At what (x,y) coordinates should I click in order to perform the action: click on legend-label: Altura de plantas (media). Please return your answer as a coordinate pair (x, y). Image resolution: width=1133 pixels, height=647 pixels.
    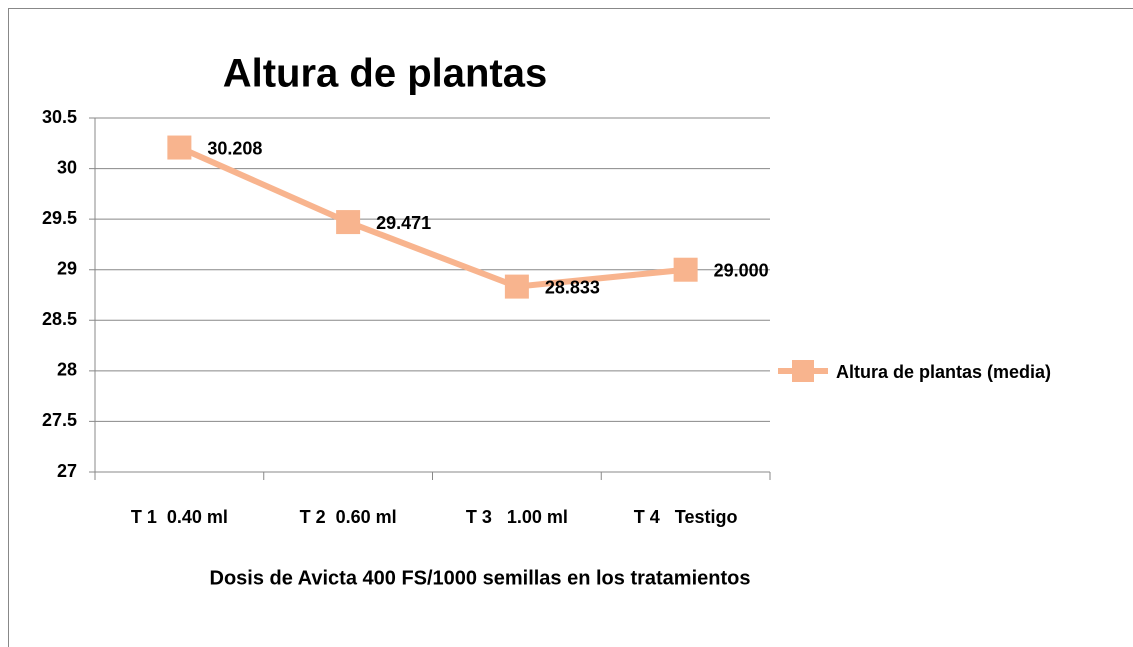
    Looking at the image, I should click on (943, 372).